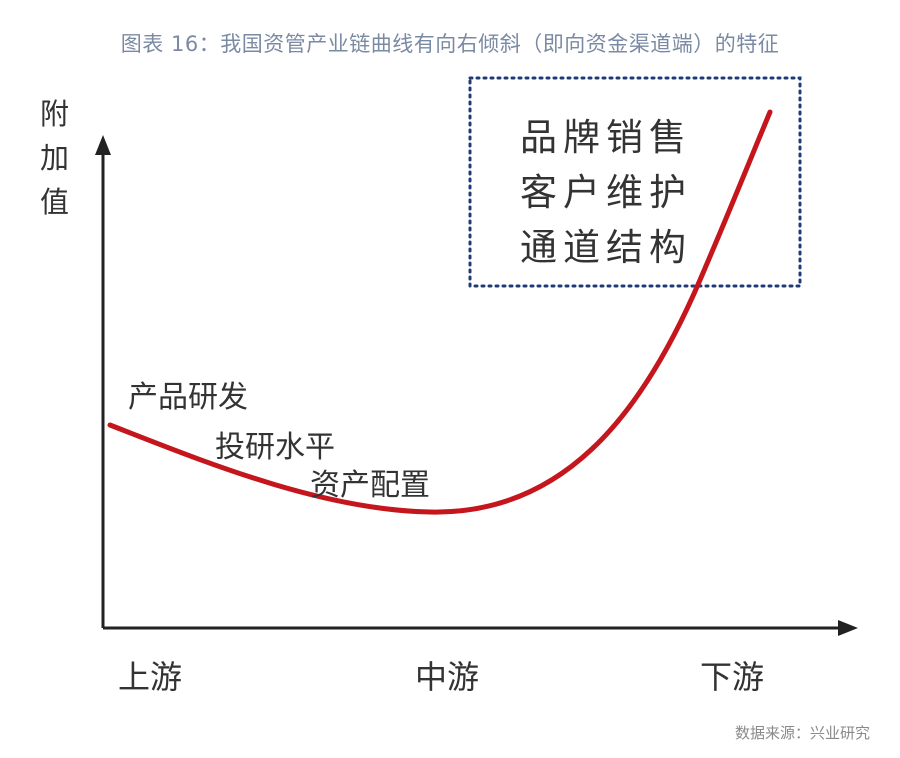  I want to click on y-axis-arrow, so click(103, 145).